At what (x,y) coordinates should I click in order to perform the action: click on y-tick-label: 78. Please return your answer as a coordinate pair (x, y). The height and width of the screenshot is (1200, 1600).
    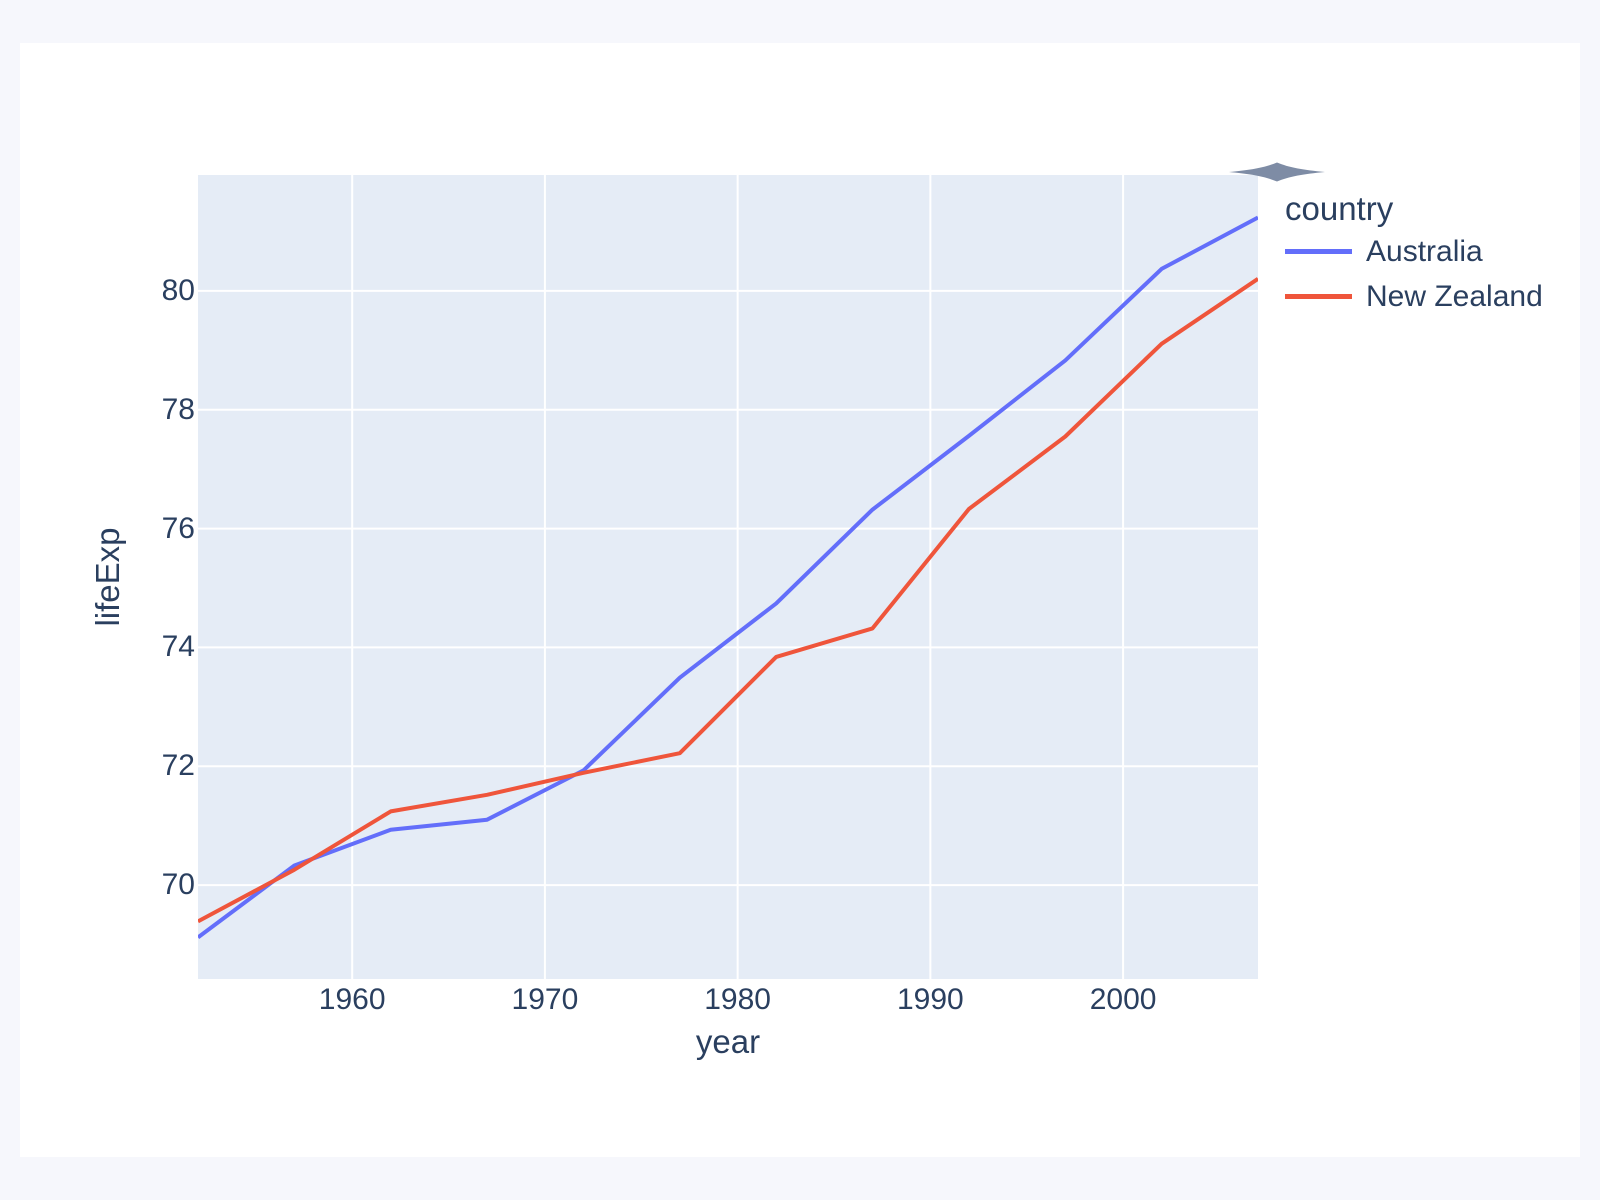
    Looking at the image, I should click on (178, 409).